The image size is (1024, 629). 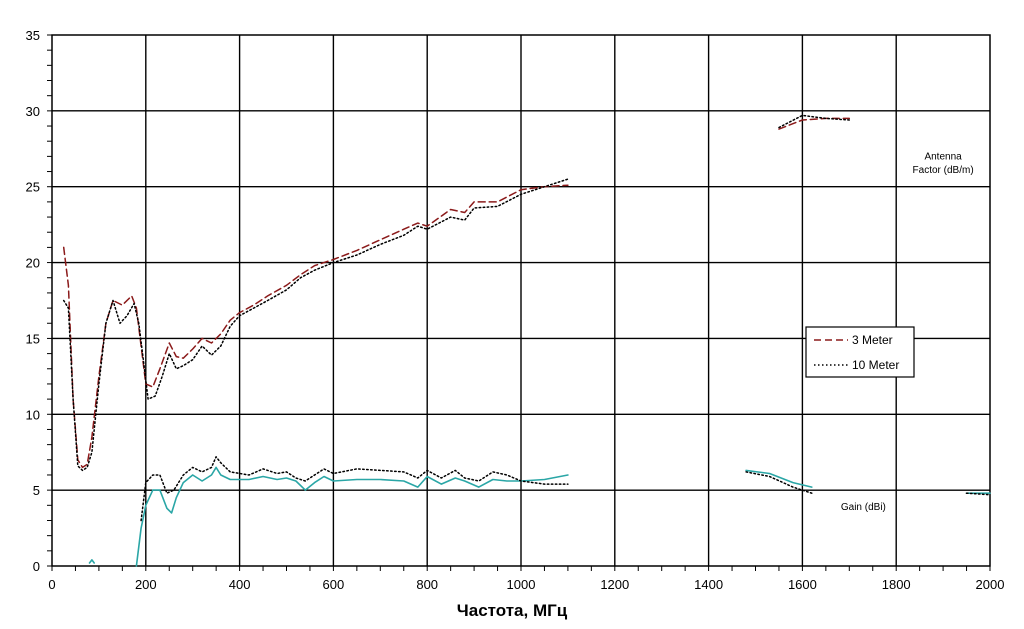 I want to click on x-tick-label: 2000, so click(x=990, y=584).